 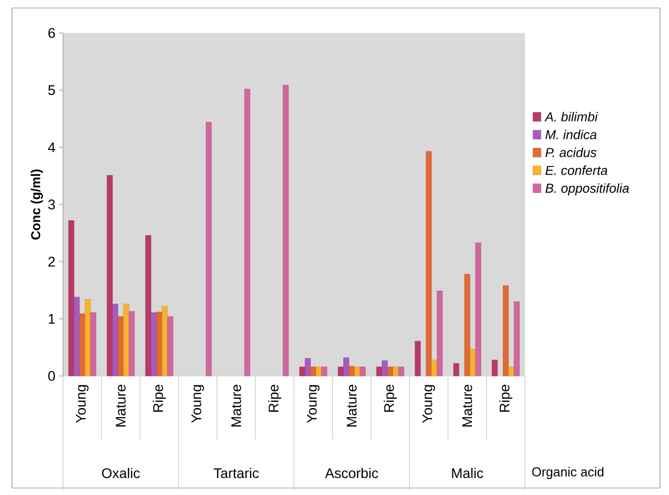 I want to click on text: Oxalic, so click(x=121, y=473).